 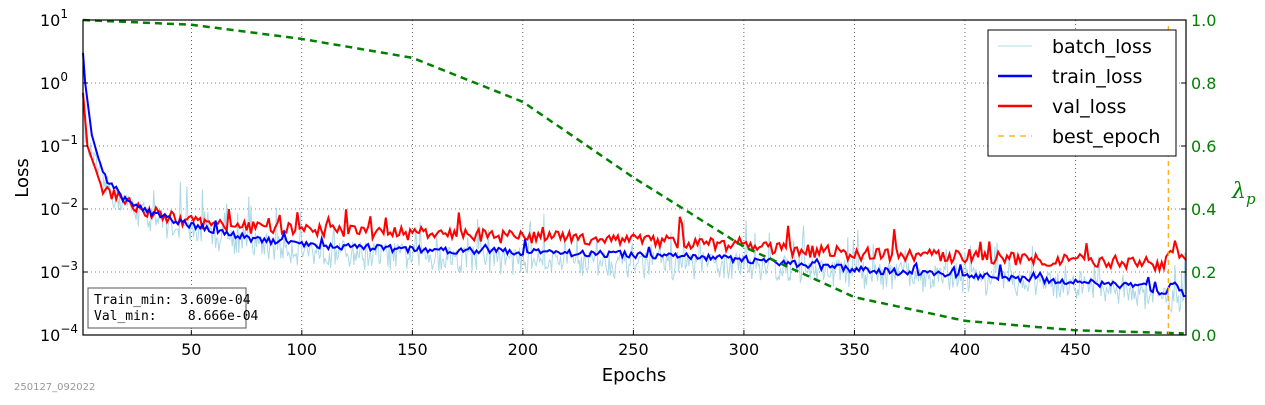 What do you see at coordinates (523, 349) in the screenshot?
I see `x-tick-label: 200` at bounding box center [523, 349].